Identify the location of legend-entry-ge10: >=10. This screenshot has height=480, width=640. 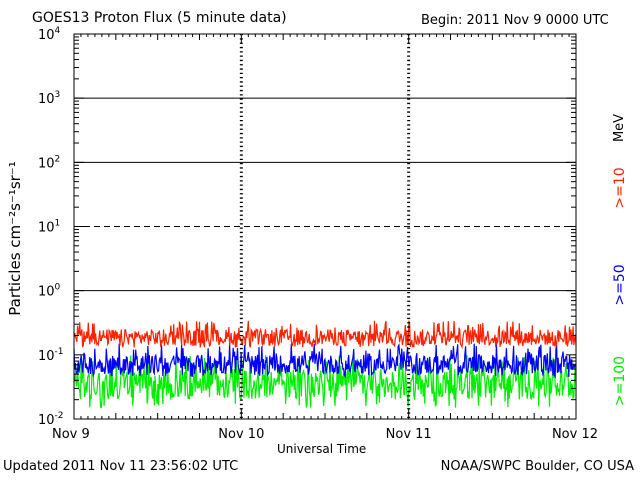
(620, 187).